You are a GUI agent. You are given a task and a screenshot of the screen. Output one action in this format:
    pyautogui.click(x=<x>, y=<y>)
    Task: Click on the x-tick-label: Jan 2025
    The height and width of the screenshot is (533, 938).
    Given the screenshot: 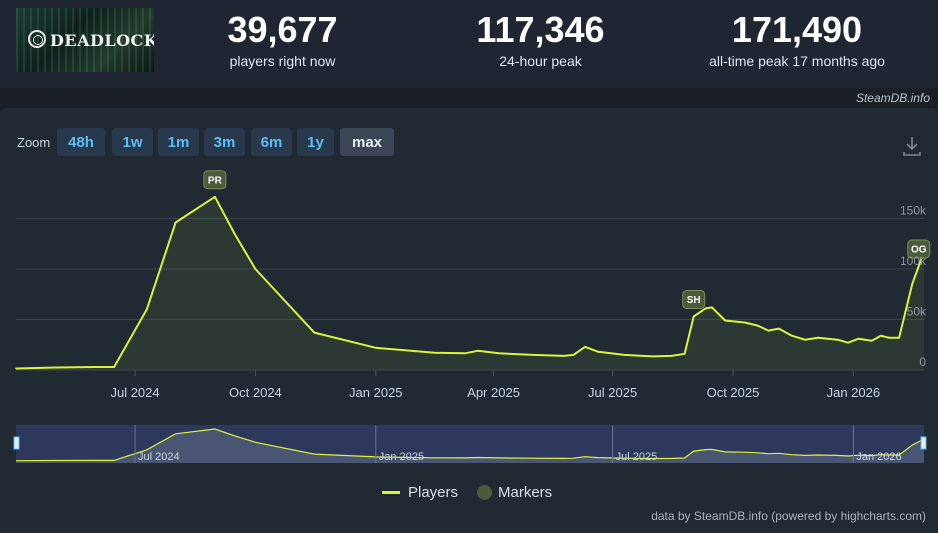 What is the action you would take?
    pyautogui.click(x=376, y=392)
    